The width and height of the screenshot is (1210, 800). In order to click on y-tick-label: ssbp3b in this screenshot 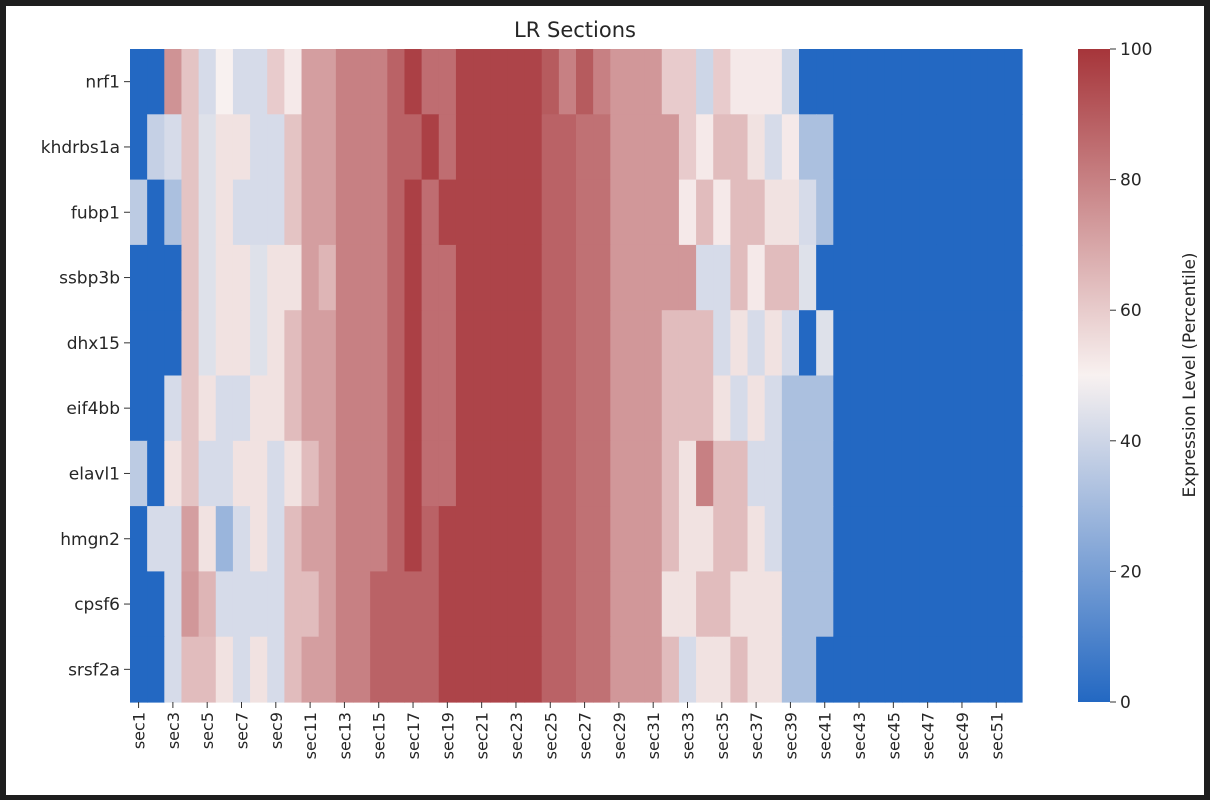, I will do `click(89, 279)`.